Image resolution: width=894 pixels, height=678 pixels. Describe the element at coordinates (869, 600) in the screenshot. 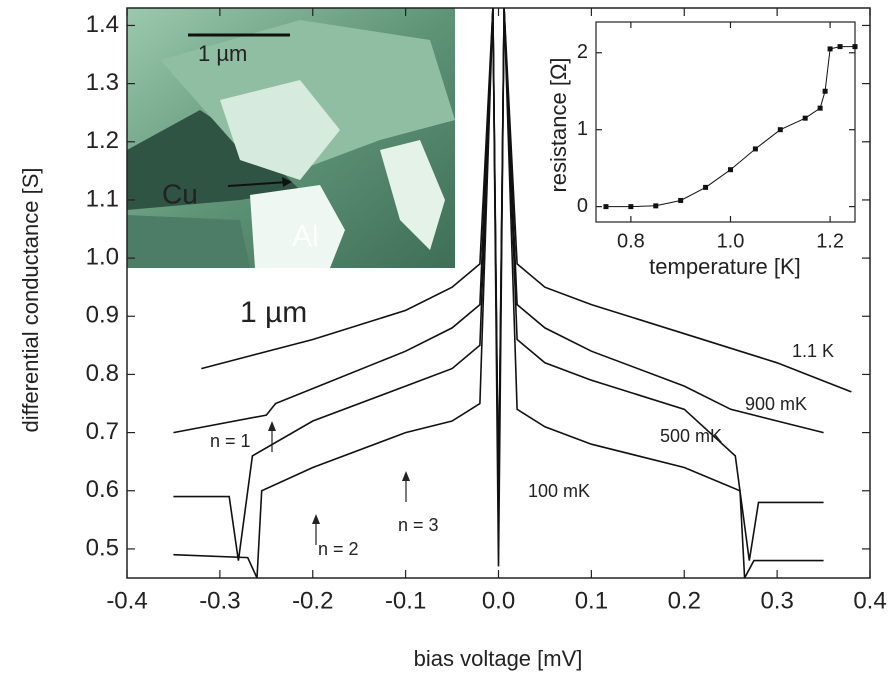

I see `x-tick-label: 0.4` at that location.